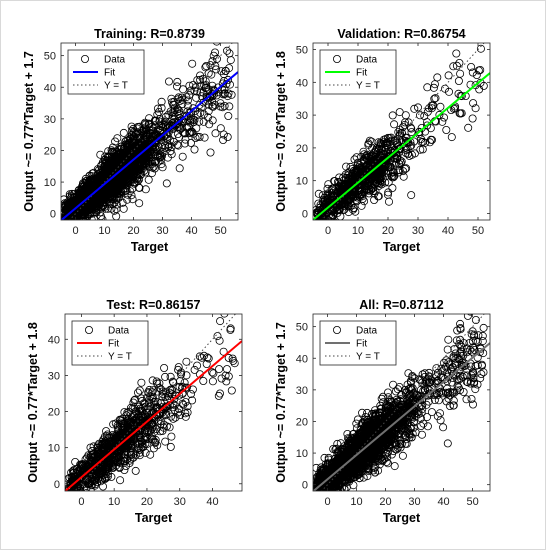 The height and width of the screenshot is (551, 546). Describe the element at coordinates (149, 34) in the screenshot. I see `chart-title: Training: R=0.8739` at that location.